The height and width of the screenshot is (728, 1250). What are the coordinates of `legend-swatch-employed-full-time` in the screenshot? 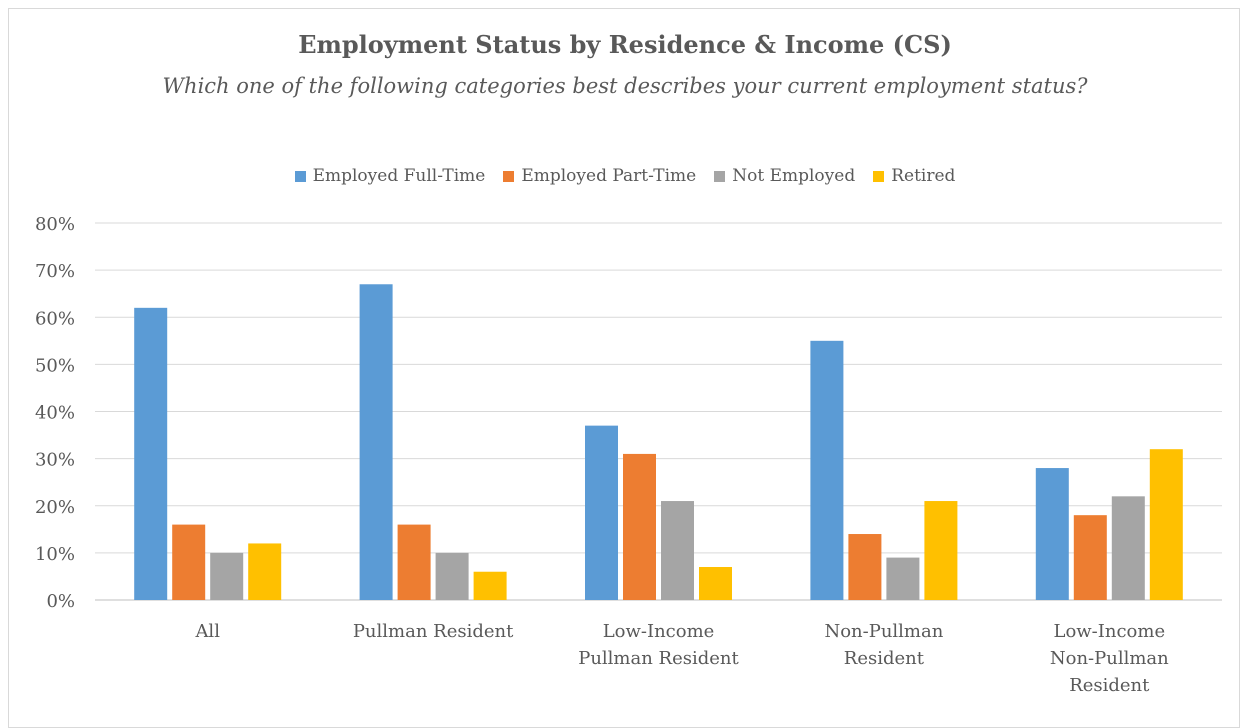 It's located at (300, 176).